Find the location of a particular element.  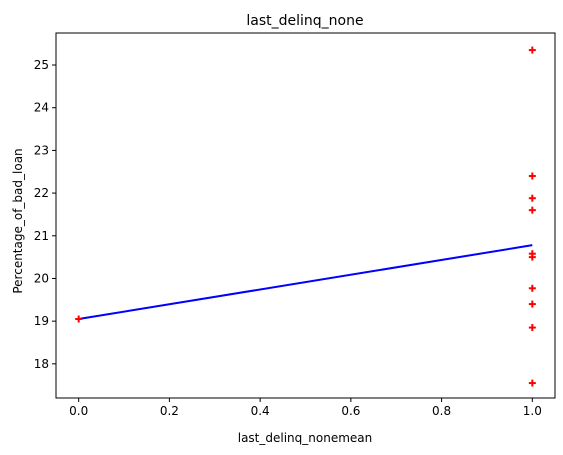

y-tick-label: 19 is located at coordinates (41, 321).